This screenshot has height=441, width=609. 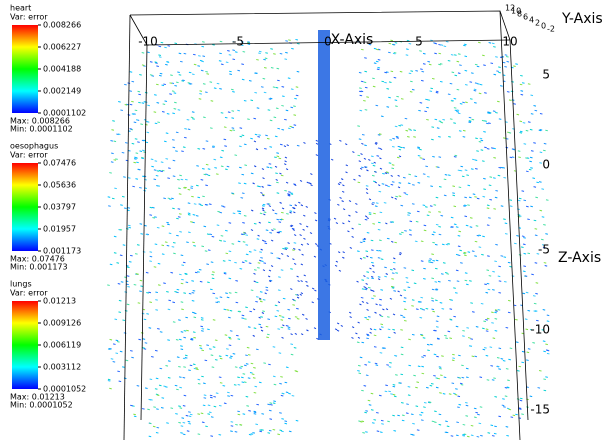 What do you see at coordinates (543, 26) in the screenshot?
I see `y-tick-label: 0` at bounding box center [543, 26].